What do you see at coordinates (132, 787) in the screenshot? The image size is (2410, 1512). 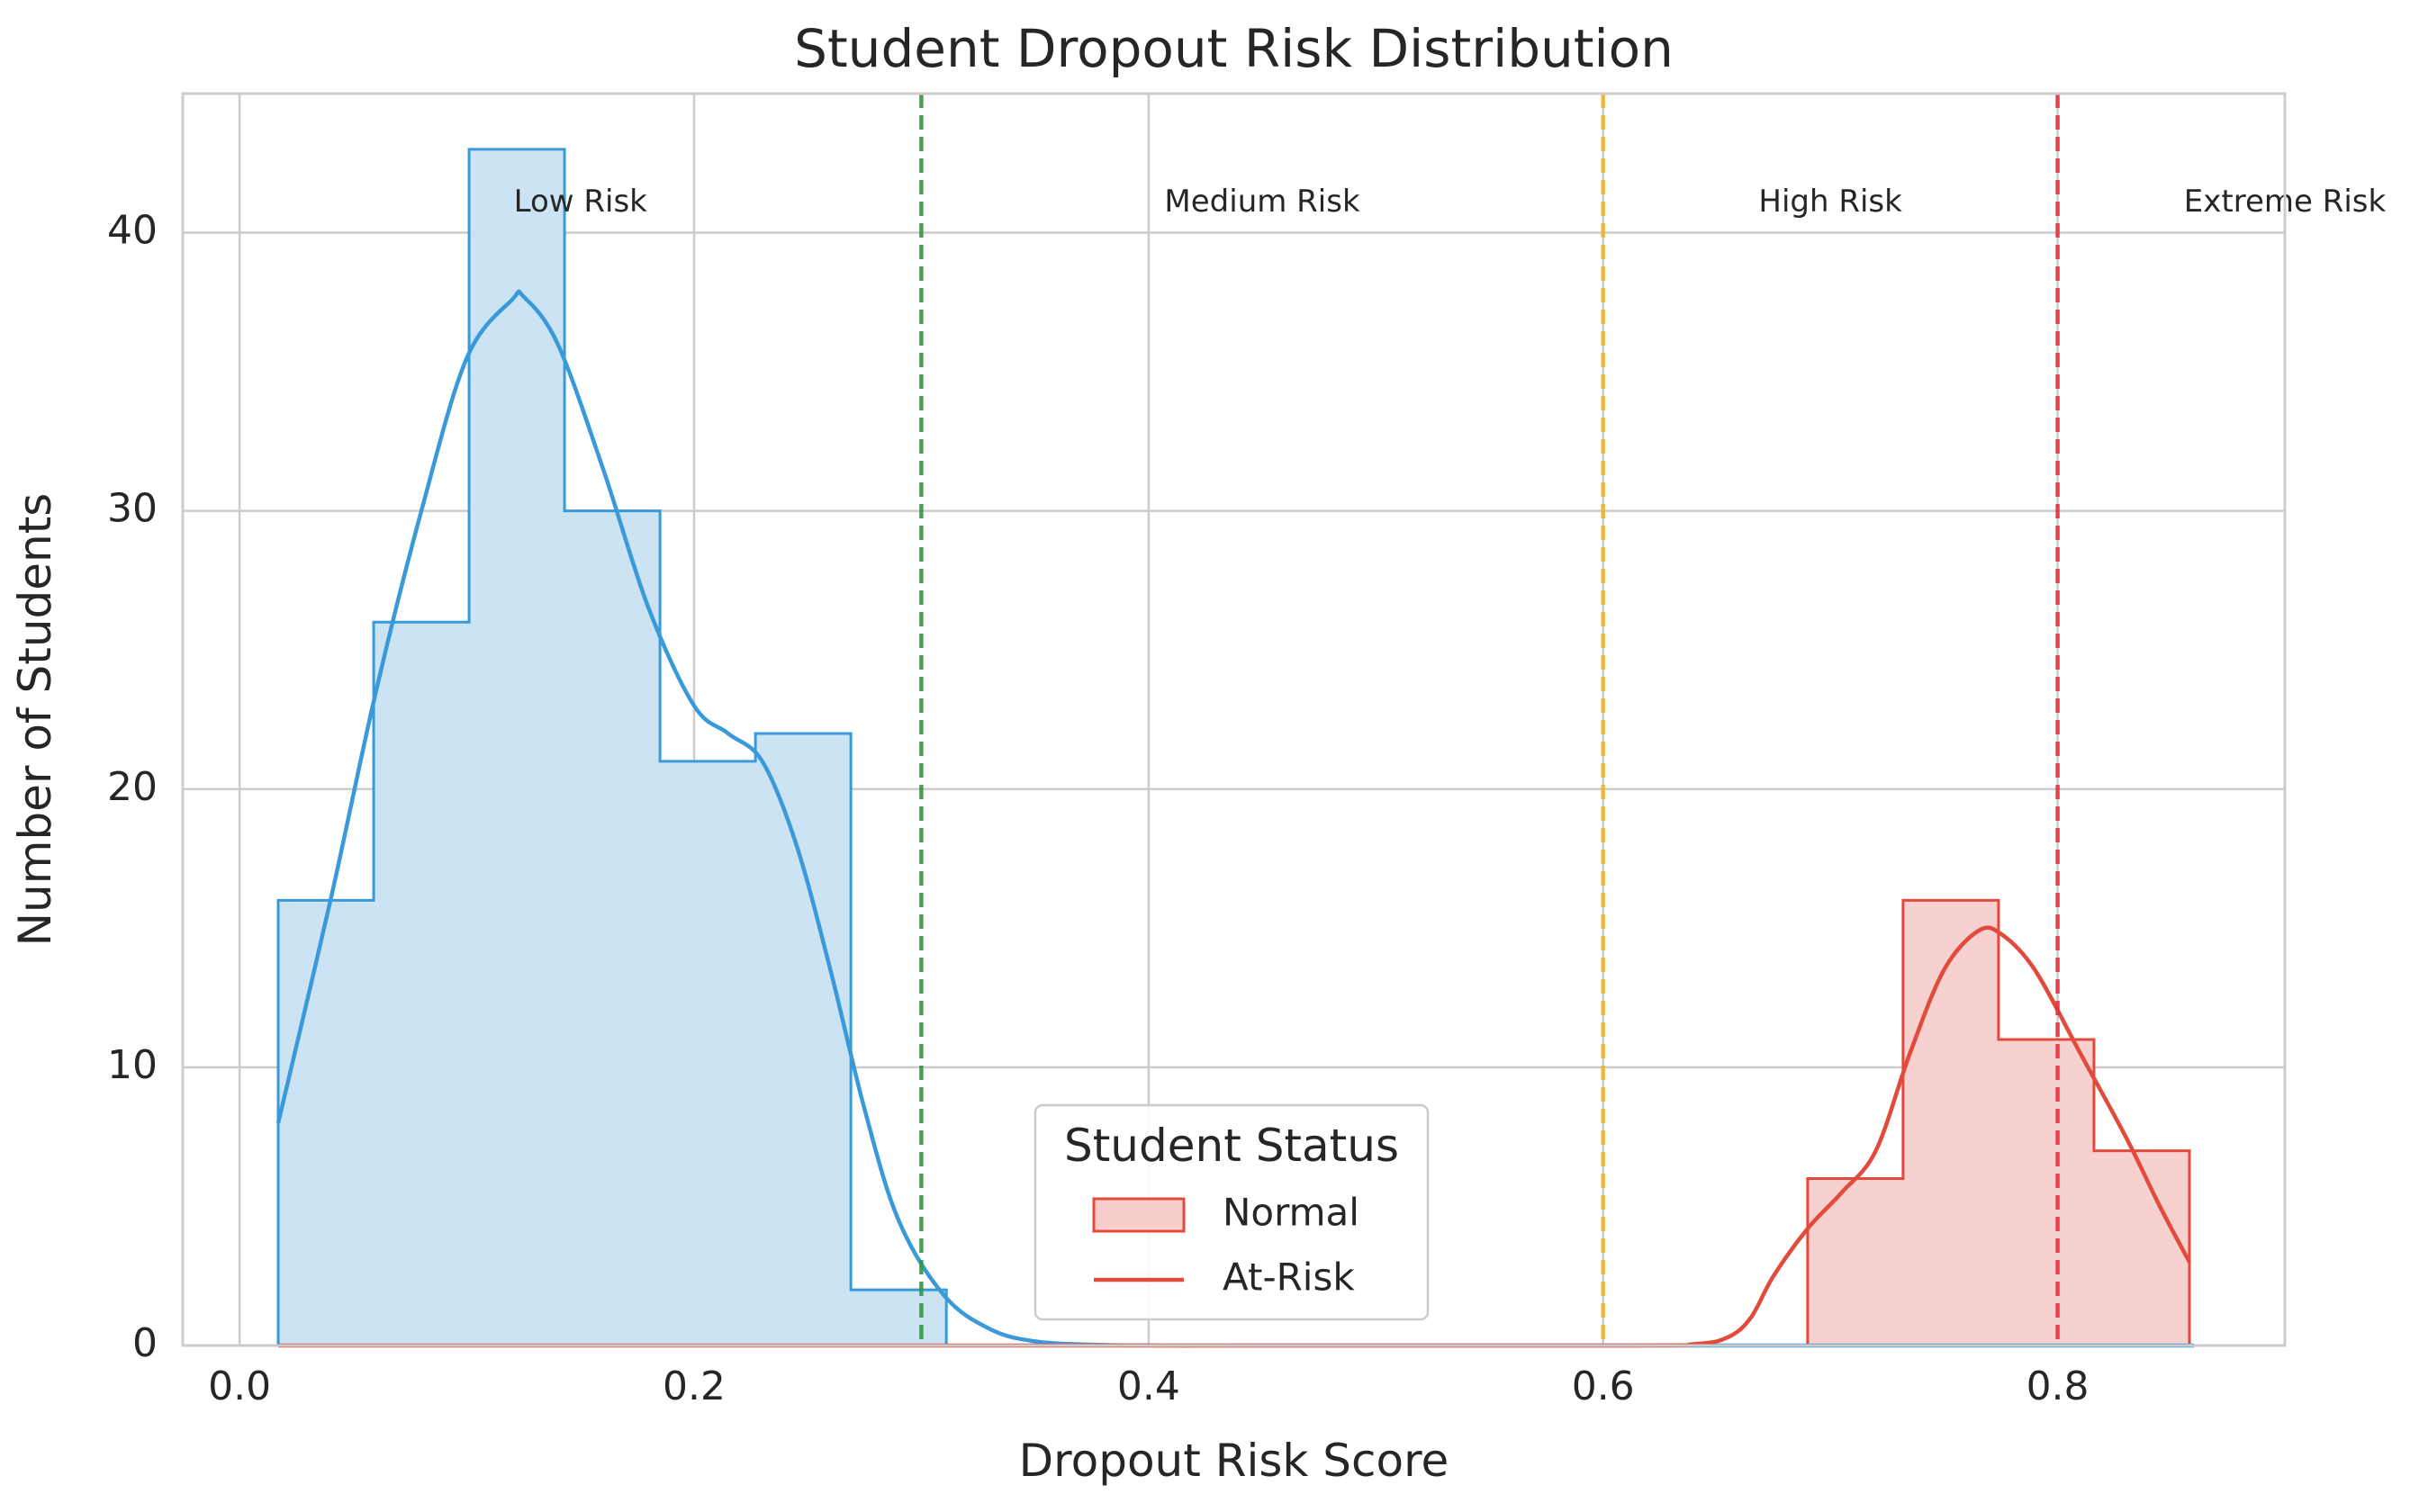 I see `y-tick-label: 20` at bounding box center [132, 787].